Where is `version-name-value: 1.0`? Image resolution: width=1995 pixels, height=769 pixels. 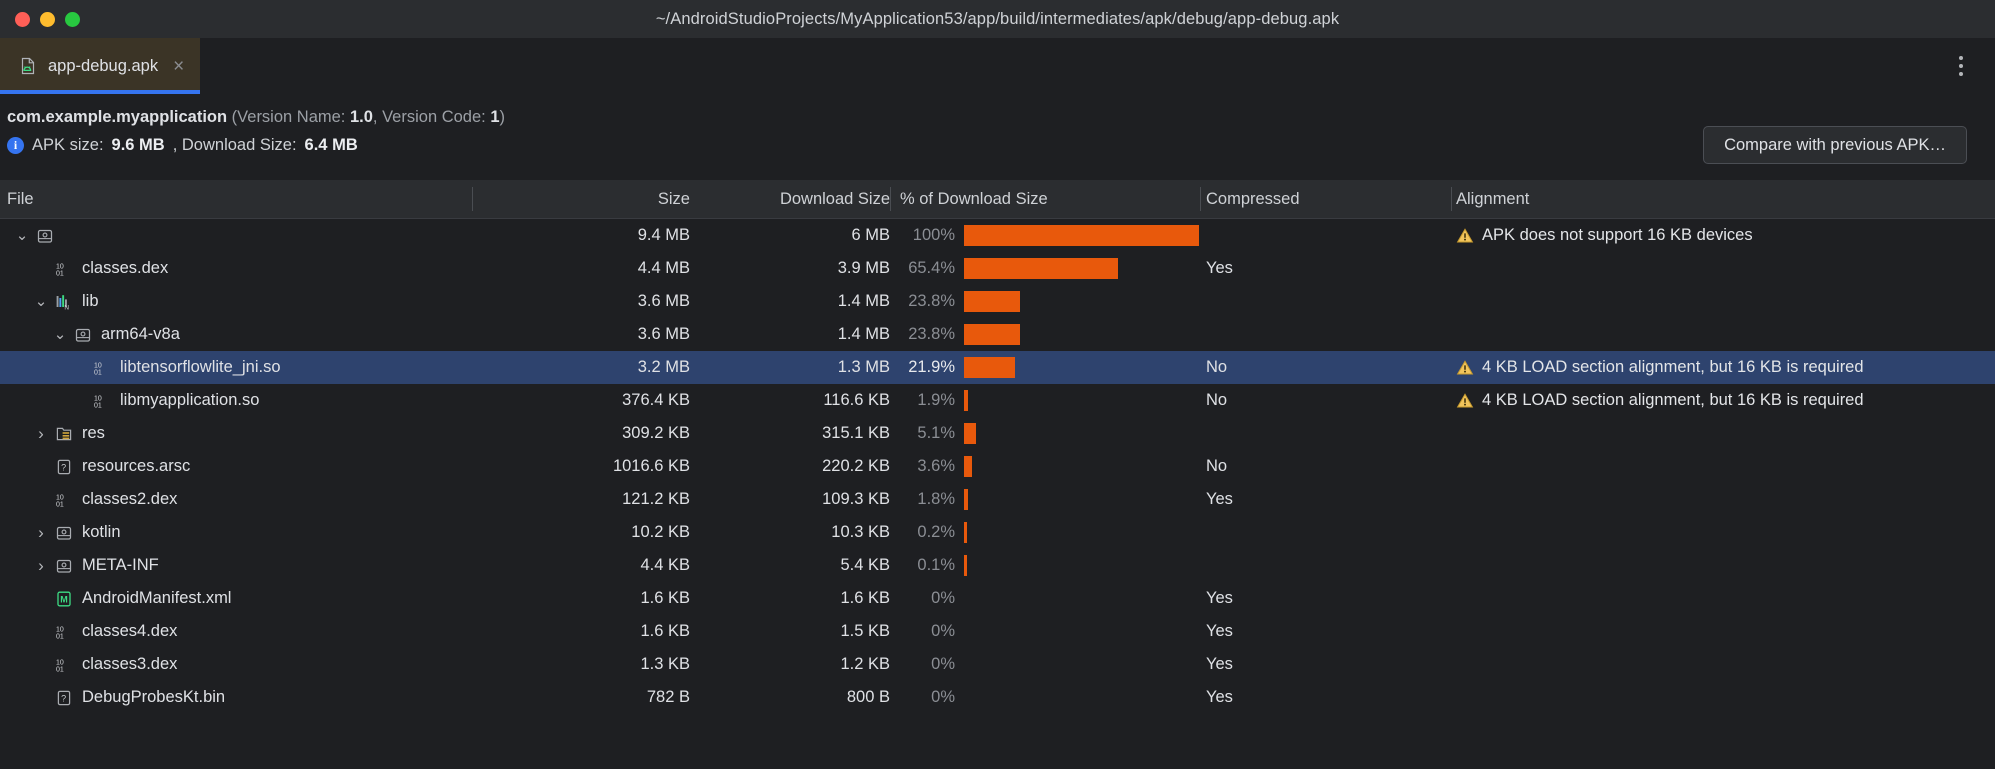
version-name-value: 1.0 is located at coordinates (361, 117).